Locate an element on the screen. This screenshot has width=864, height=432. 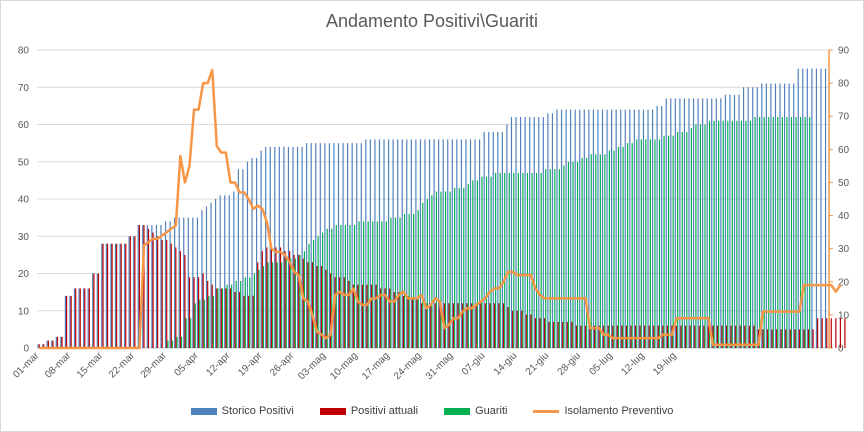
legend-label-guariti: Guariti is located at coordinates (491, 411).